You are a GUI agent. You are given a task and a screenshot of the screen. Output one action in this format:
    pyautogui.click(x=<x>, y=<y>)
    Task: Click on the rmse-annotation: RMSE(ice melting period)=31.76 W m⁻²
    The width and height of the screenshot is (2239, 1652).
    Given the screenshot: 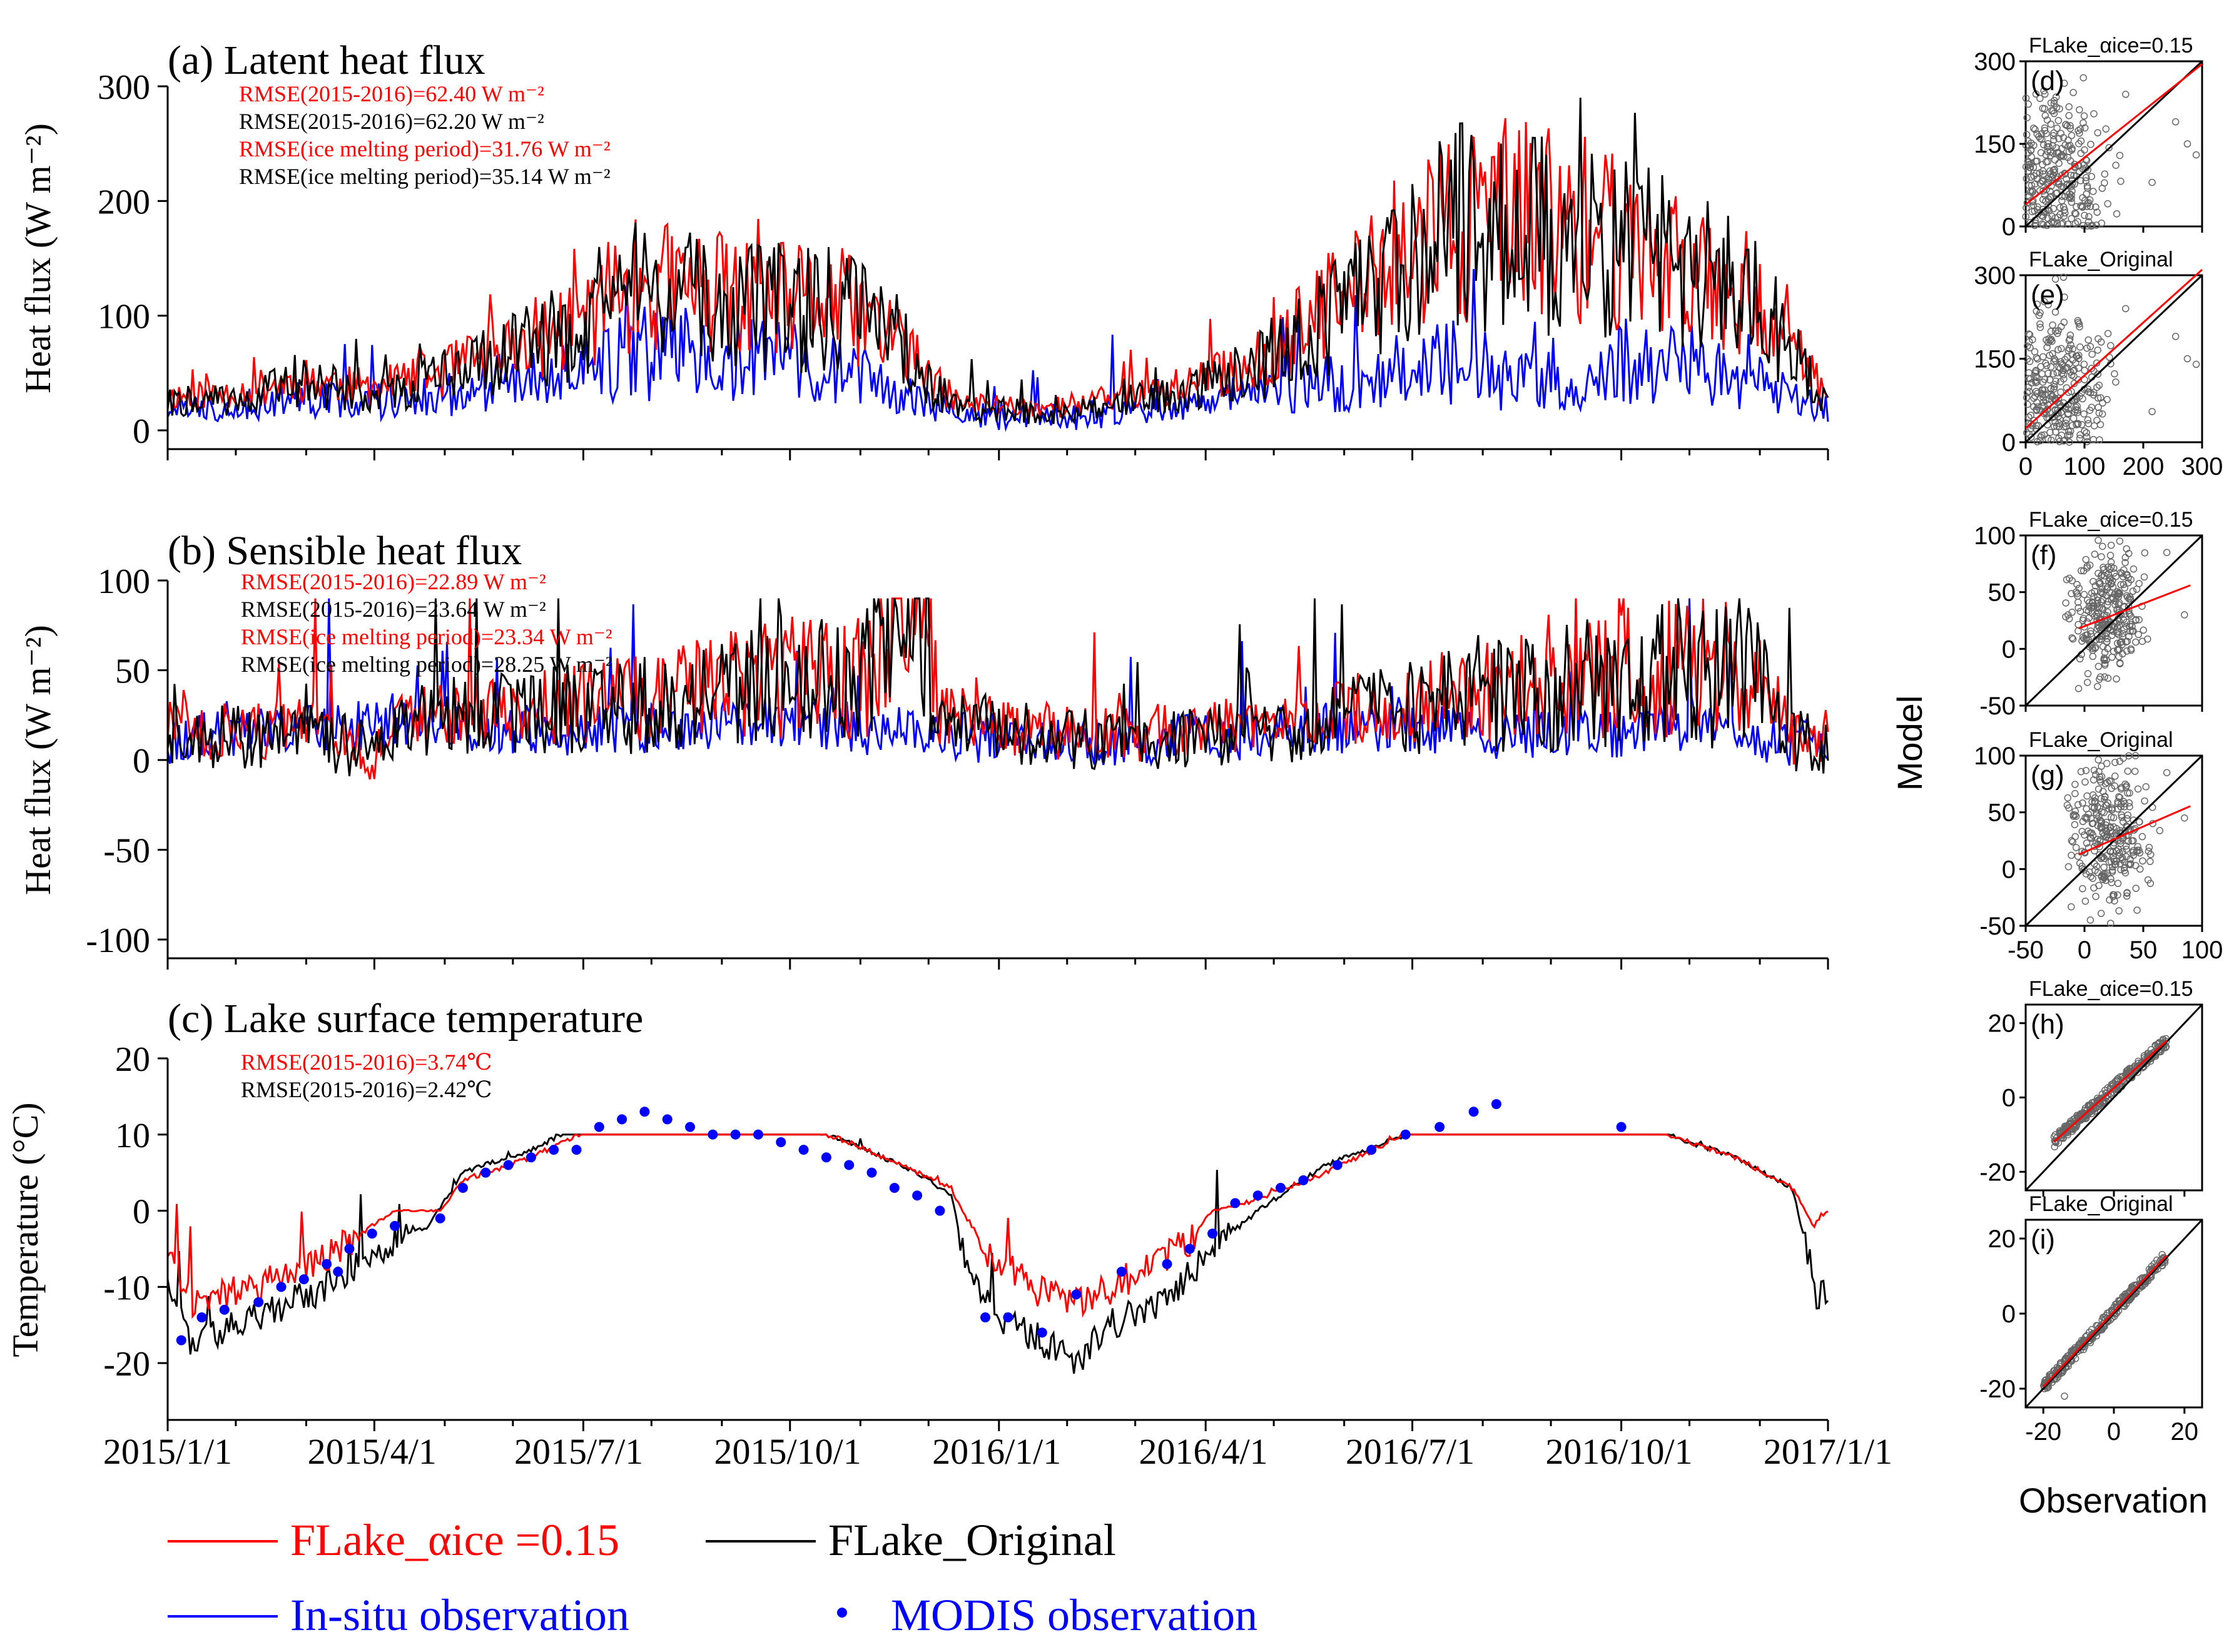 What is the action you would take?
    pyautogui.click(x=425, y=148)
    